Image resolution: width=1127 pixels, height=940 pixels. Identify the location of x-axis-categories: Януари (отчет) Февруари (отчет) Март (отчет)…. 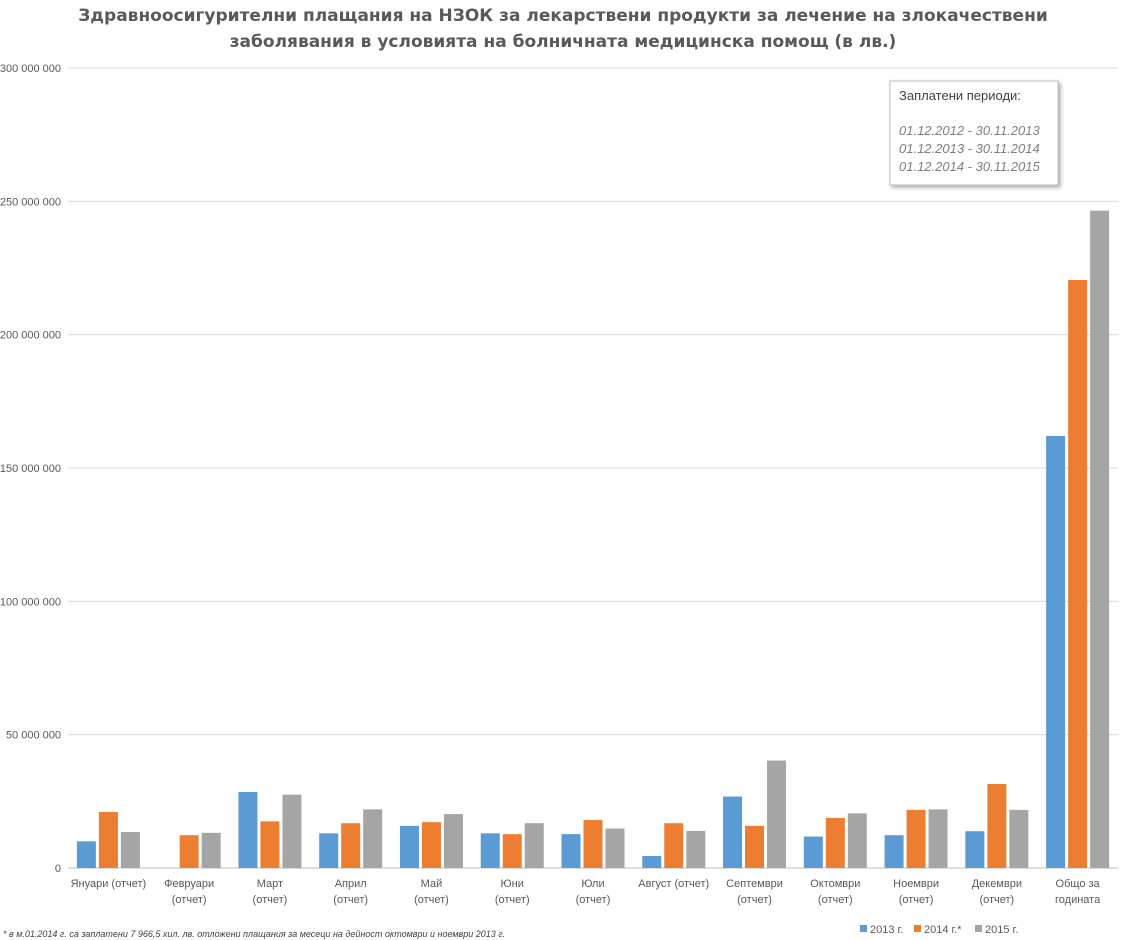
(586, 892).